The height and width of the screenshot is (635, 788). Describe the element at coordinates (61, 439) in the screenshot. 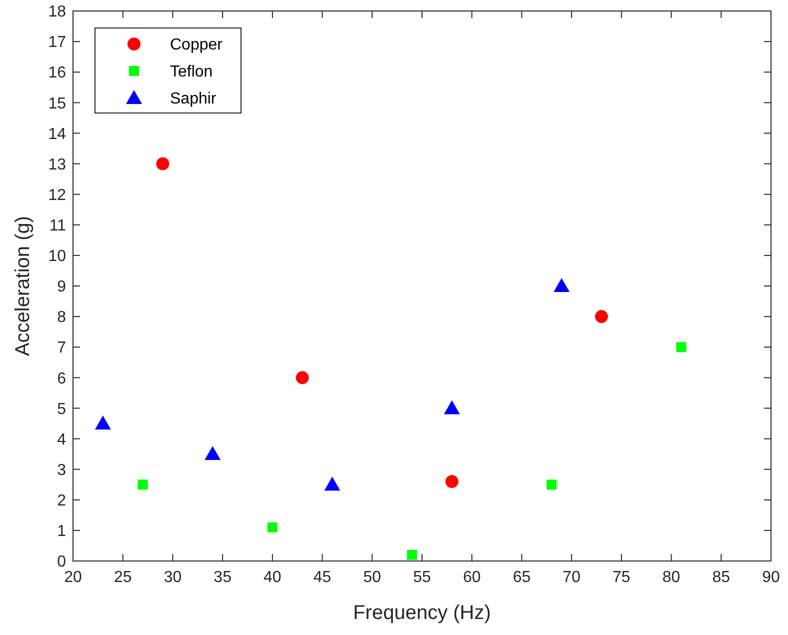

I see `y-tick-label: 4` at that location.